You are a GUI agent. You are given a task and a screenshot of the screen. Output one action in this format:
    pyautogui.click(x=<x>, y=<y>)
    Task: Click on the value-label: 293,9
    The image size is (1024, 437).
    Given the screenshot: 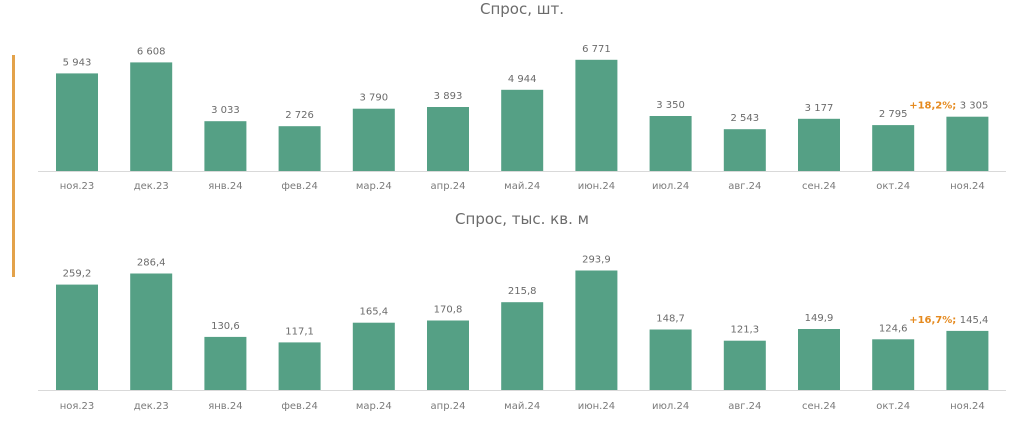 What is the action you would take?
    pyautogui.click(x=596, y=259)
    